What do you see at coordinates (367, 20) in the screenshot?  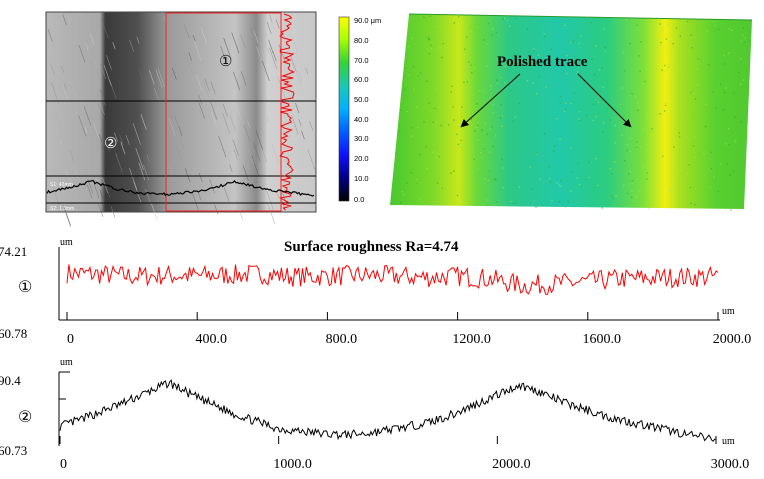 I see `colorbar-tick-label: 90.0 μm` at bounding box center [367, 20].